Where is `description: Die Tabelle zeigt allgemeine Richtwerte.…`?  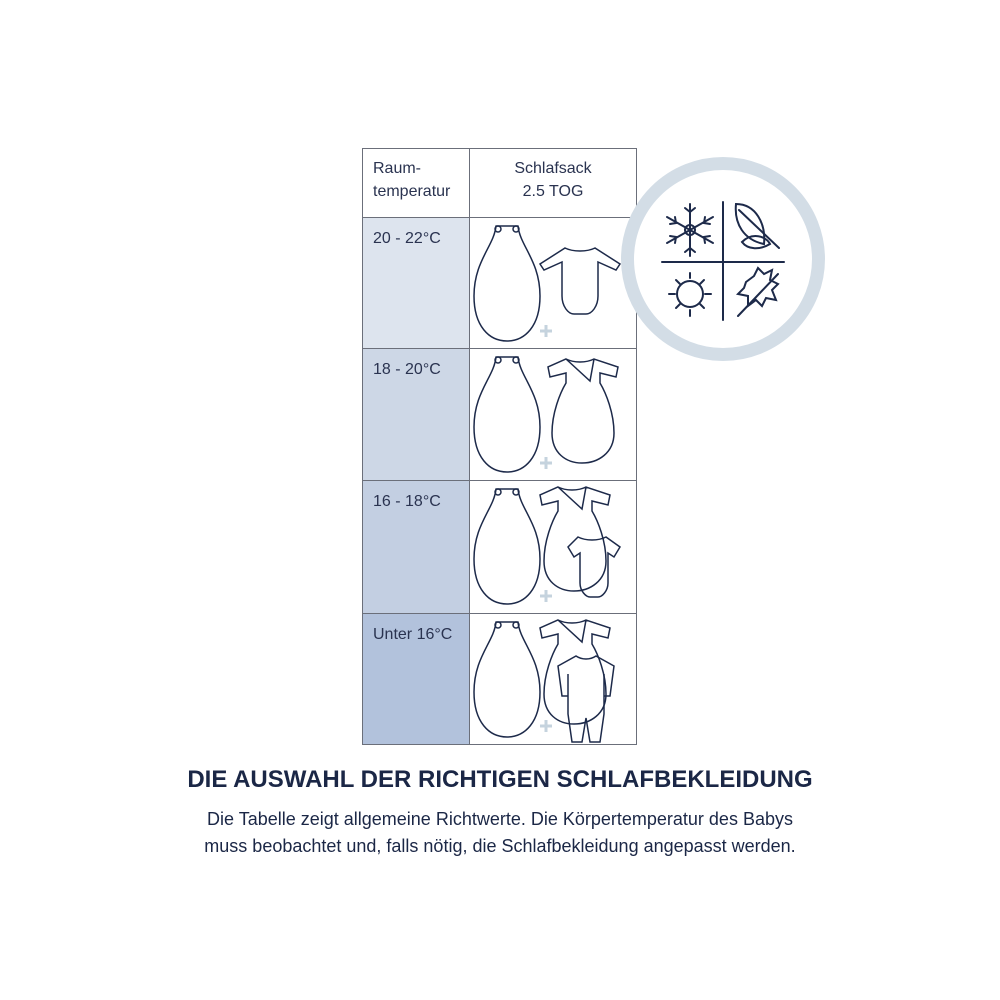
description: Die Tabelle zeigt allgemeine Richtwerte.… is located at coordinates (500, 833).